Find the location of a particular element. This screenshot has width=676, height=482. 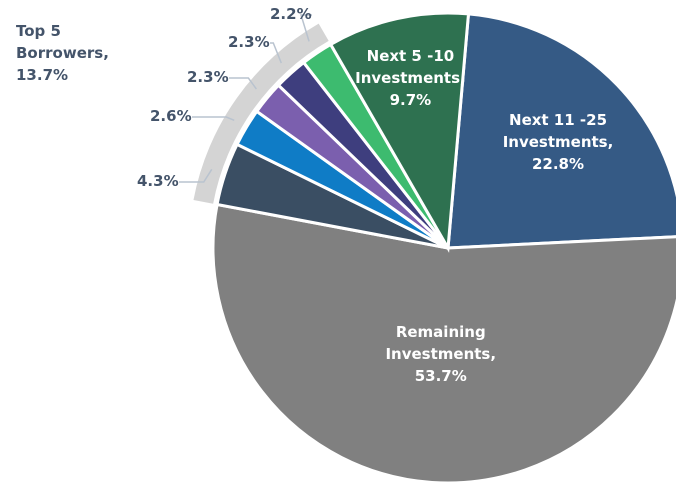

value-label: 2.6% is located at coordinates (171, 116).